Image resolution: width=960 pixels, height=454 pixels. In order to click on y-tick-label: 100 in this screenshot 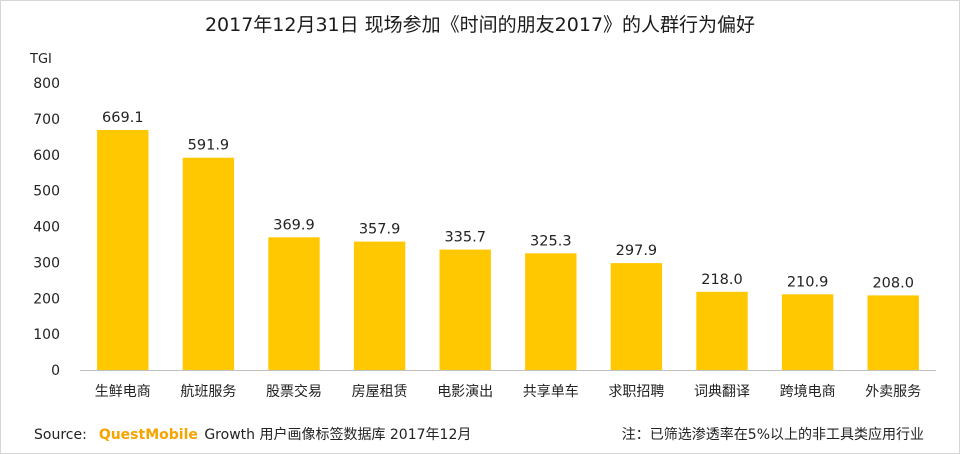, I will do `click(46, 335)`.